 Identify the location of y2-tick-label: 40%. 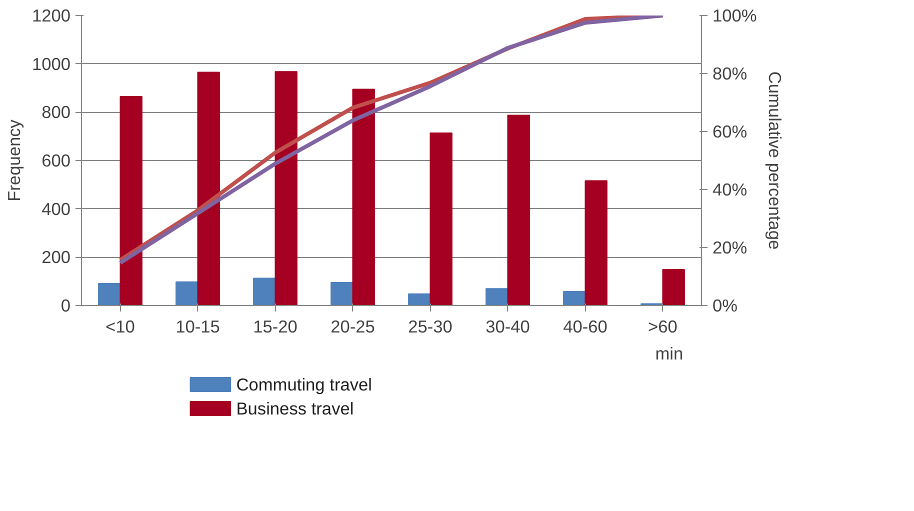
(730, 190).